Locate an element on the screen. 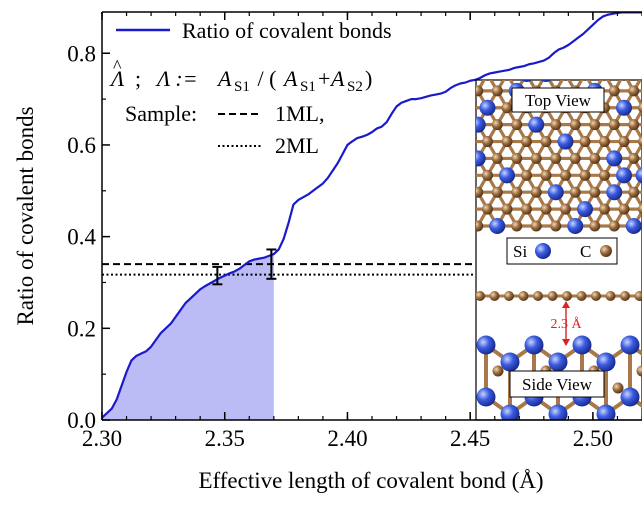 The image size is (642, 505). legend-formula-a3: A is located at coordinates (337, 78).